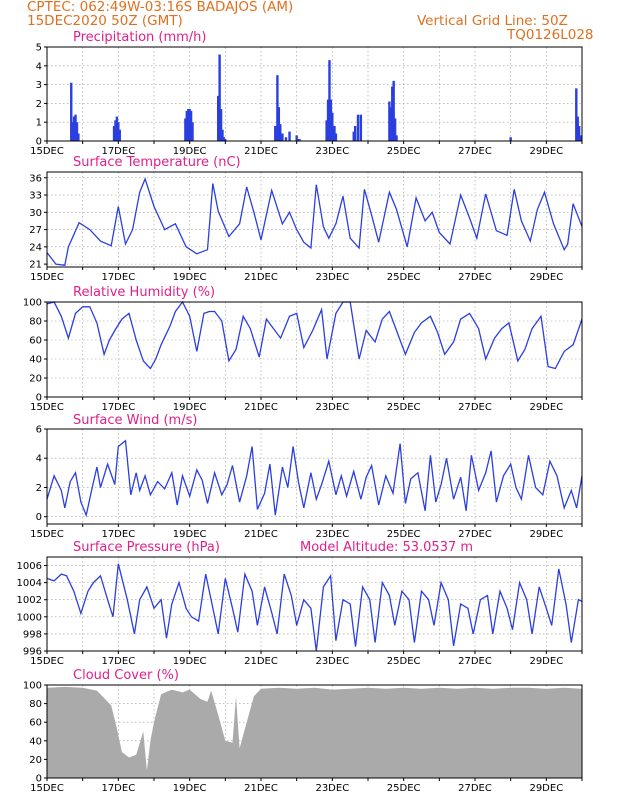 Image resolution: width=618 pixels, height=800 pixels. What do you see at coordinates (144, 292) in the screenshot?
I see `panel-title: Relative Humidity (%)` at bounding box center [144, 292].